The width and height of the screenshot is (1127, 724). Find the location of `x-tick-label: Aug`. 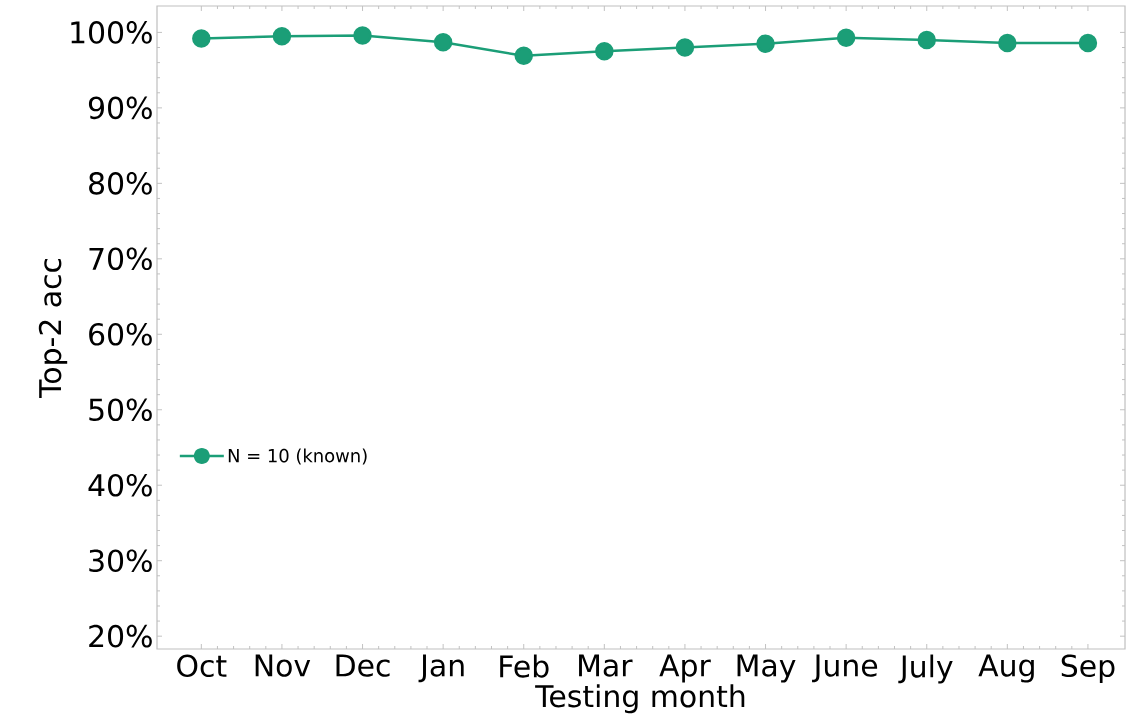

x-tick-label: Aug is located at coordinates (1006, 668).